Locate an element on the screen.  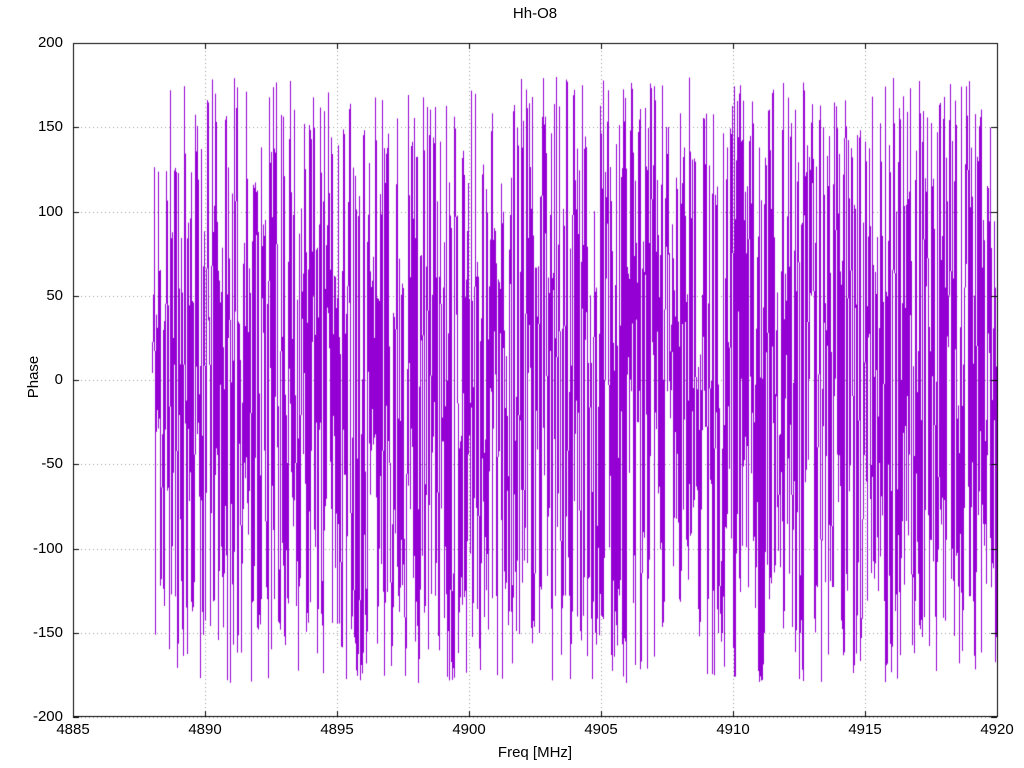
x-tick-label-4890: 4890 is located at coordinates (205, 729).